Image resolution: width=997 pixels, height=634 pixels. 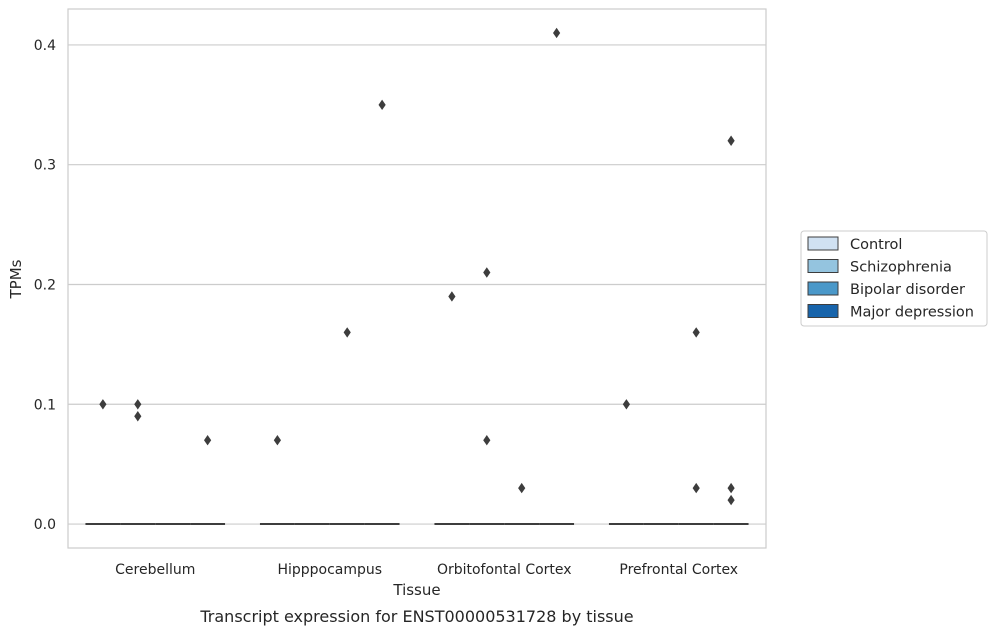 I want to click on legend-label: Schizophrenia, so click(x=901, y=268).